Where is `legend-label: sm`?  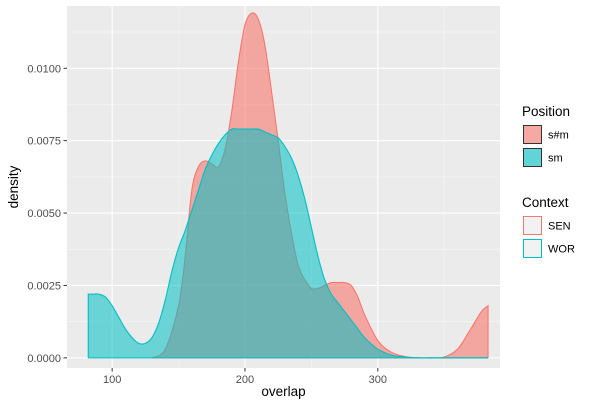 legend-label: sm is located at coordinates (555, 159).